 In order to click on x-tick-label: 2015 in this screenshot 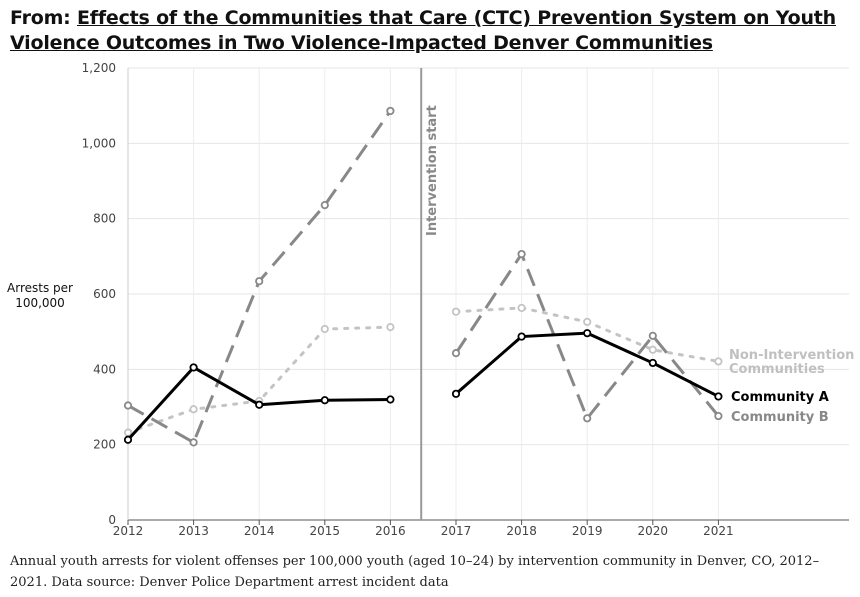, I will do `click(325, 531)`.